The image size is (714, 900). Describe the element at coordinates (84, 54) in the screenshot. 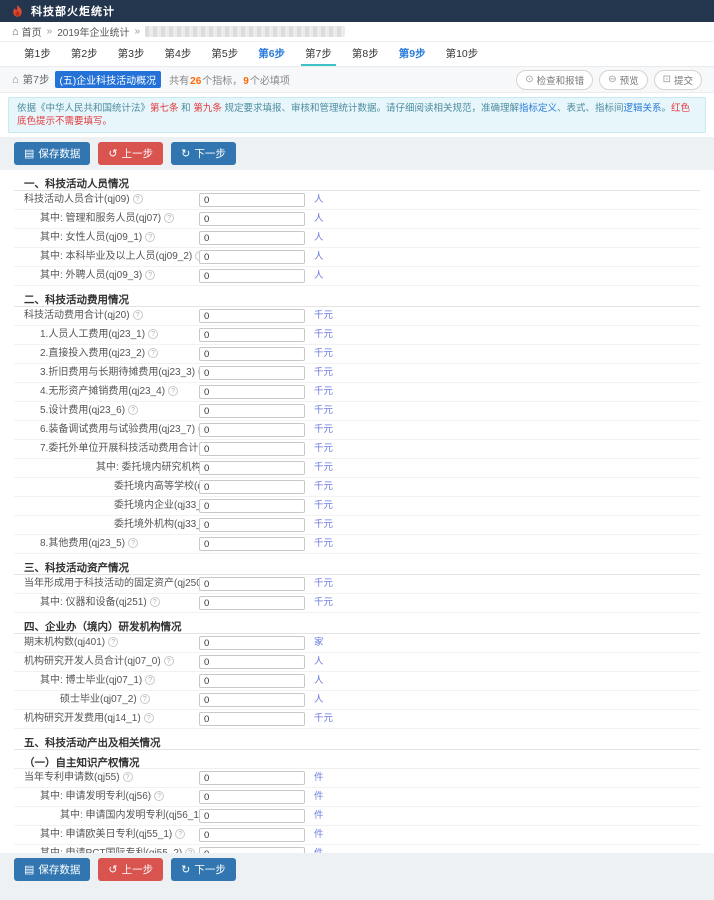

I see `step-tab-2: 第2步` at that location.